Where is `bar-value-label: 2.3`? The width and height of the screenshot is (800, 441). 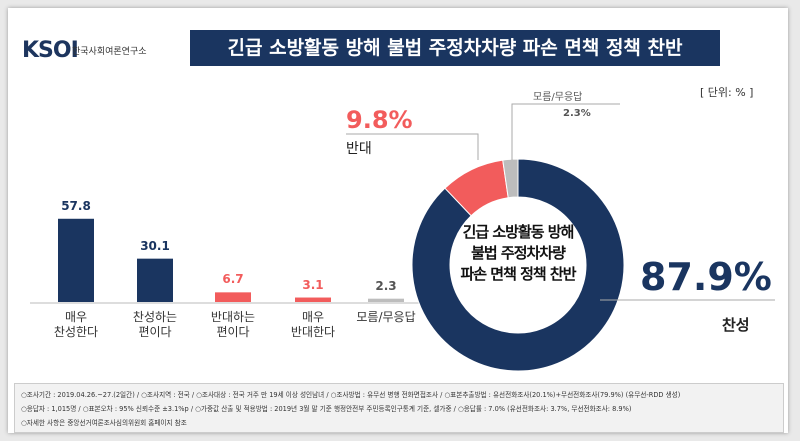 bar-value-label: 2.3 is located at coordinates (386, 285).